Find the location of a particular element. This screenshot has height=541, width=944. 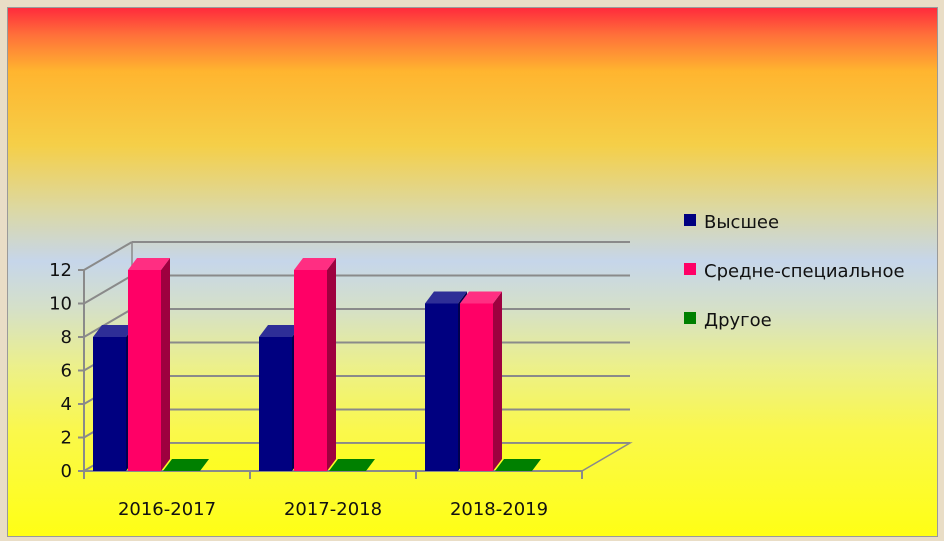

bar-средне-специальное-1 is located at coordinates (144, 370).